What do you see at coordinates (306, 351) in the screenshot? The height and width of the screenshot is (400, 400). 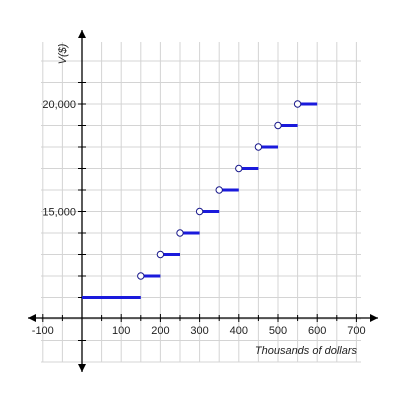 I see `x-axis-label: Thousands of dollars` at bounding box center [306, 351].